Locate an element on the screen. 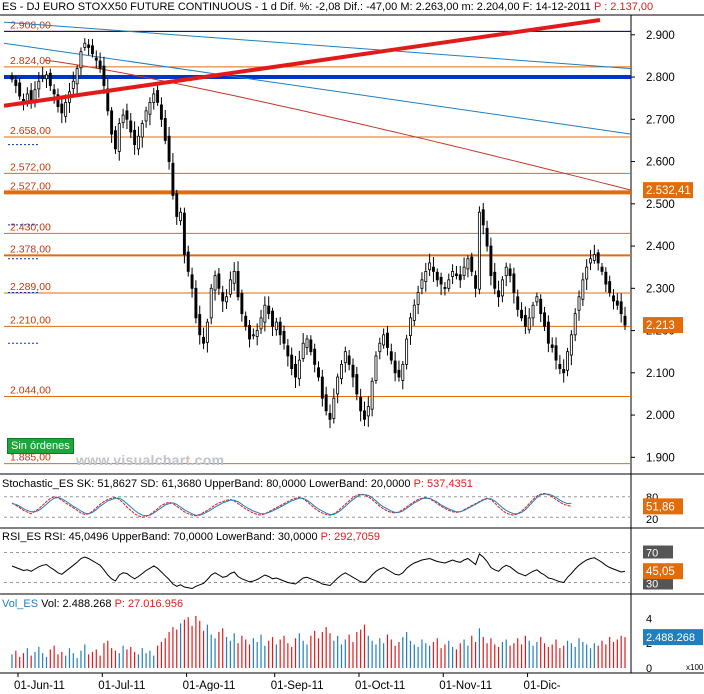  volume-tick-label: 0 is located at coordinates (649, 669).